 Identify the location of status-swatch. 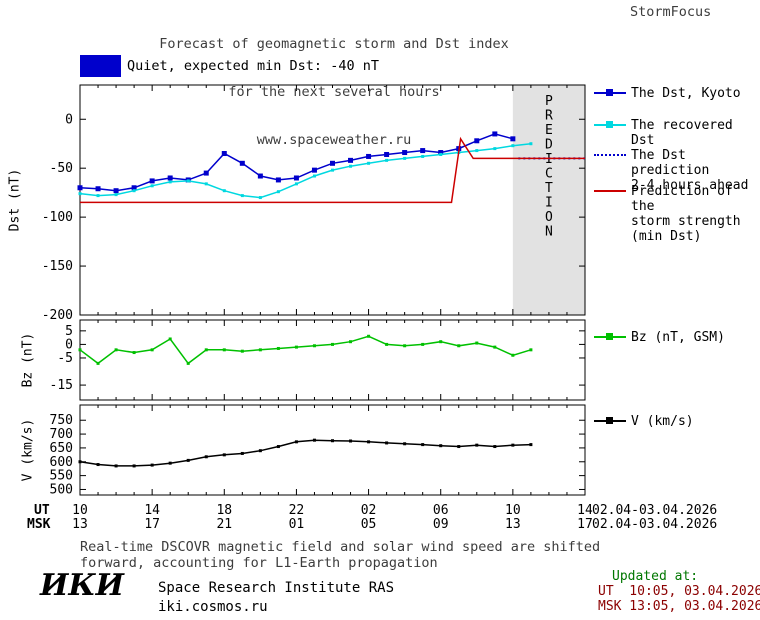
(100, 66).